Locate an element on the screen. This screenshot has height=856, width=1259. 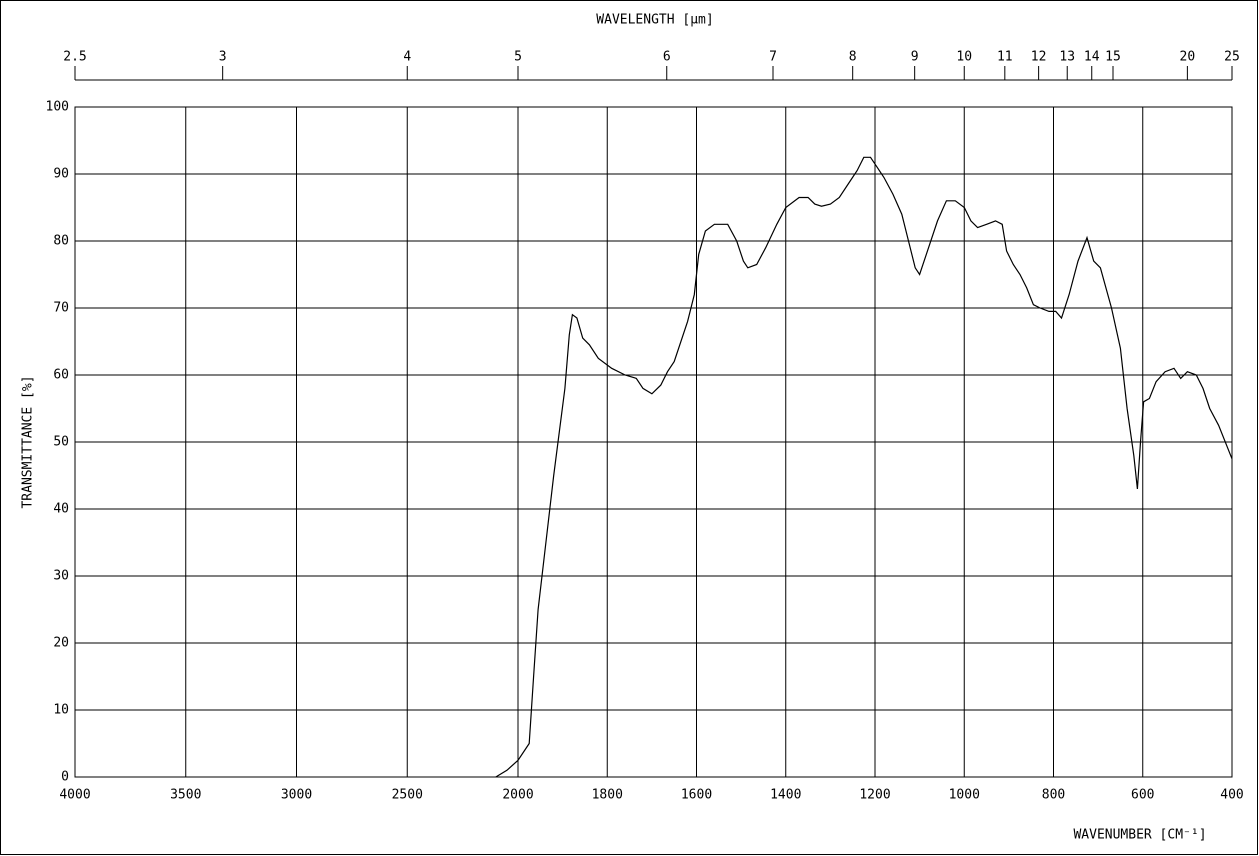
y-tick-label: 40 is located at coordinates (61, 509).